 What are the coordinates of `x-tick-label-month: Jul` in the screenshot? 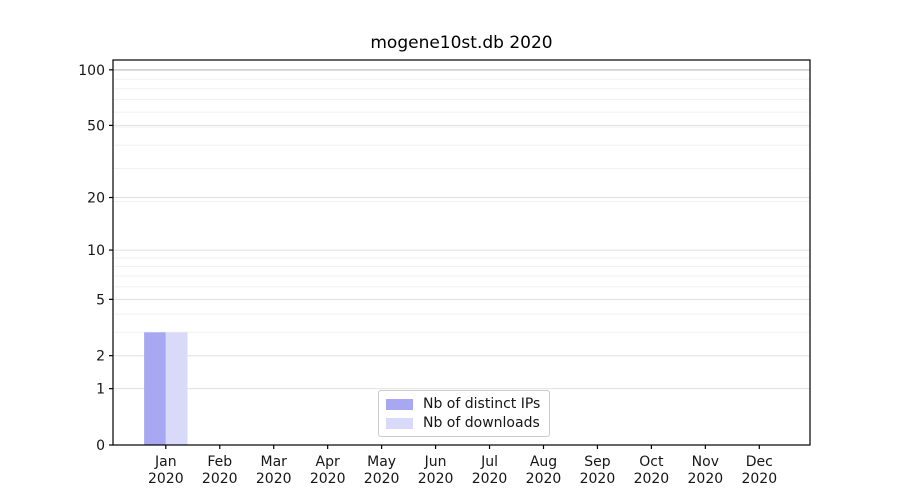 It's located at (489, 462).